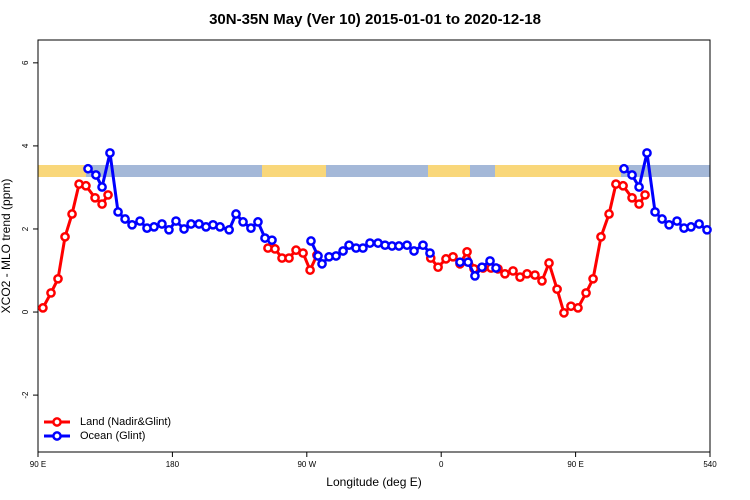 The width and height of the screenshot is (750, 500). What do you see at coordinates (173, 464) in the screenshot?
I see `x-tick-label: 180` at bounding box center [173, 464].